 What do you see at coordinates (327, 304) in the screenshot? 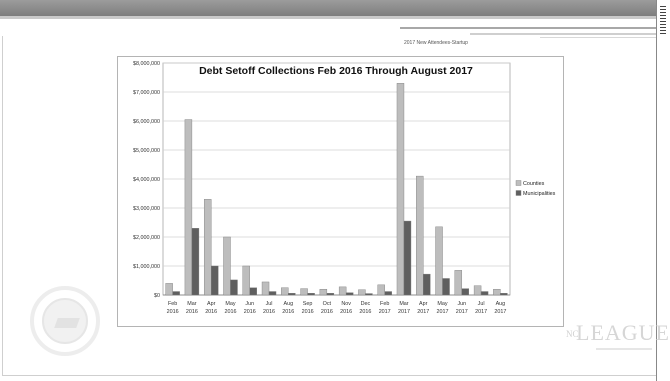
I see `x-tick-label-month: Oct` at bounding box center [327, 304].